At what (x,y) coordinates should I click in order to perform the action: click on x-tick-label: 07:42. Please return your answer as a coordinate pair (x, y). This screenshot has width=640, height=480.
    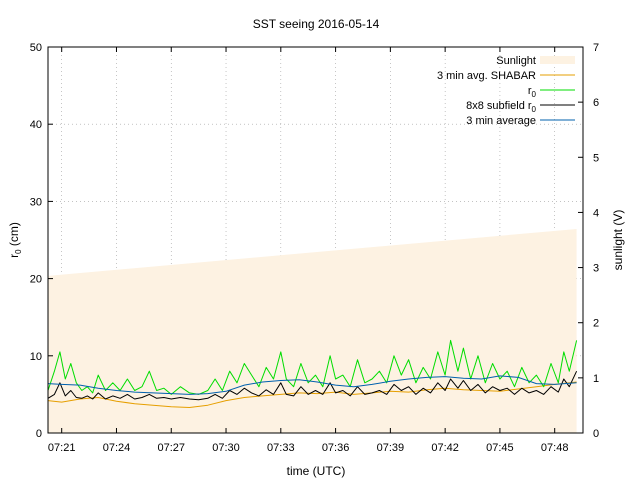
    Looking at the image, I should click on (445, 448).